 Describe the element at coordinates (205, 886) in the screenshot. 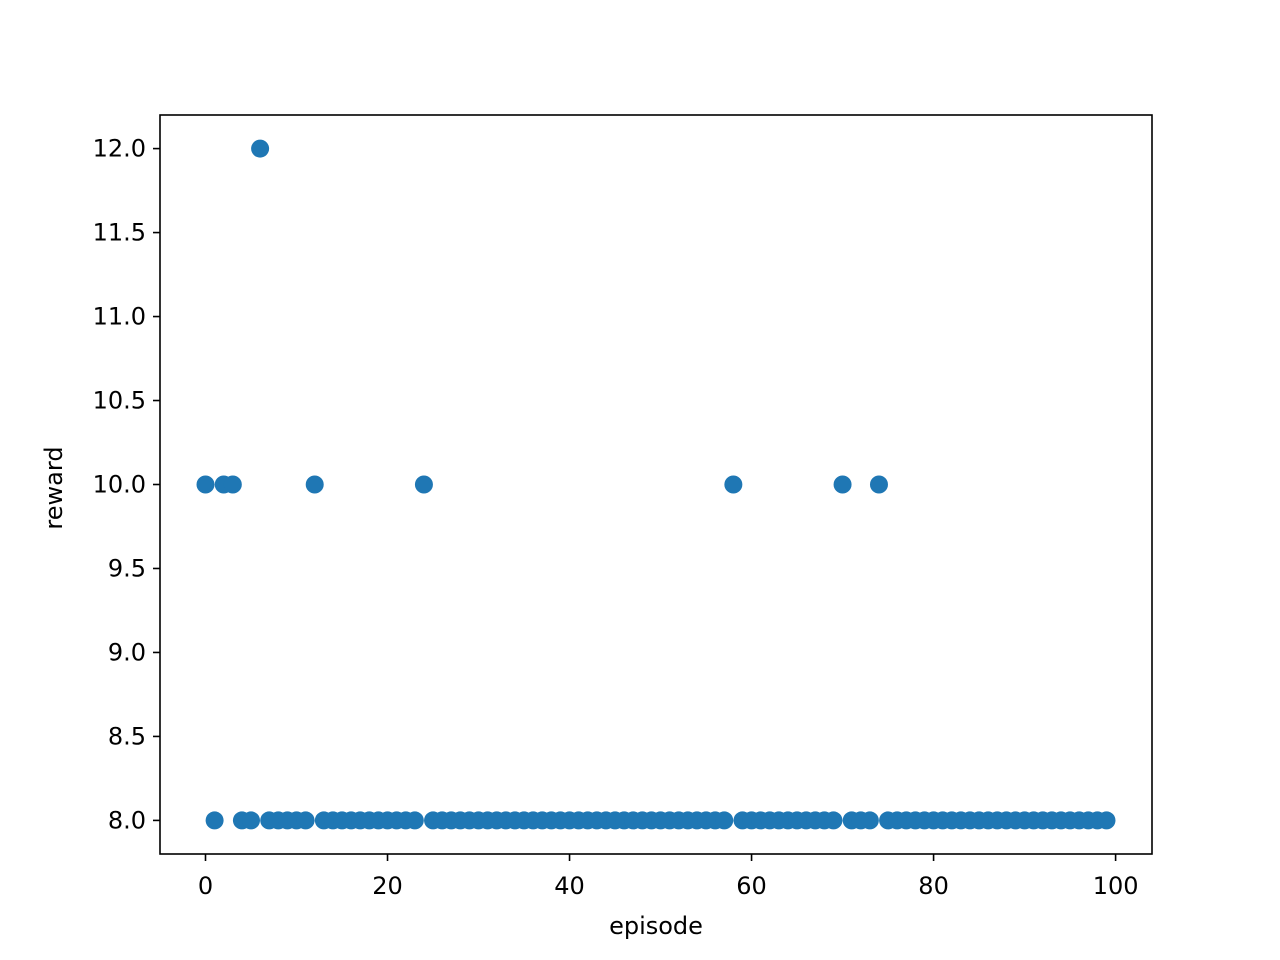

I see `x-tick-label: 0` at that location.